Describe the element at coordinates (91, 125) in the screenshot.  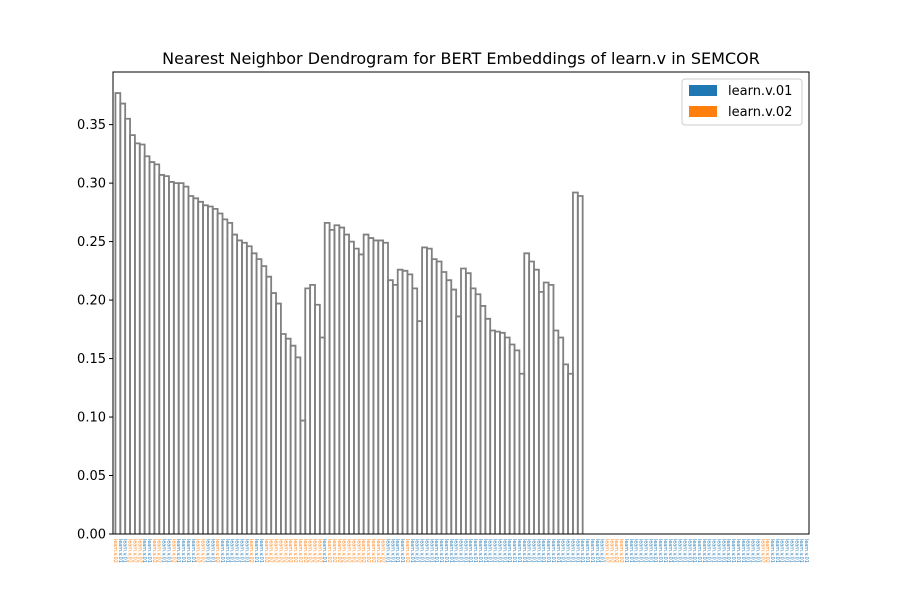
I see `y-tick-label: 0.35` at that location.